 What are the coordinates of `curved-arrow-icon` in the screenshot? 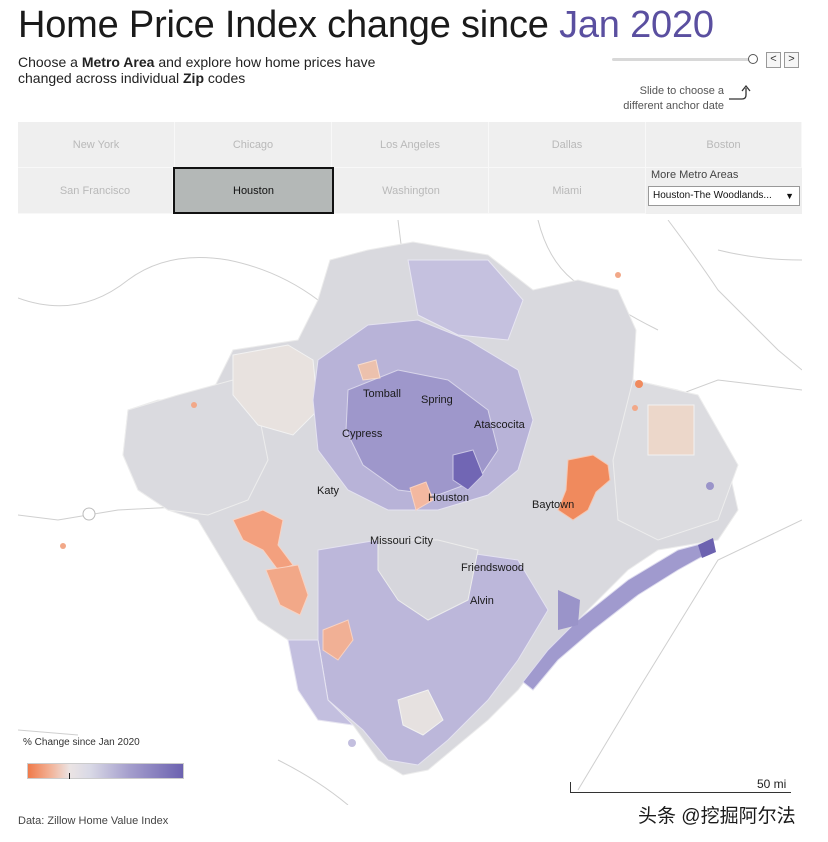 It's located at (740, 92).